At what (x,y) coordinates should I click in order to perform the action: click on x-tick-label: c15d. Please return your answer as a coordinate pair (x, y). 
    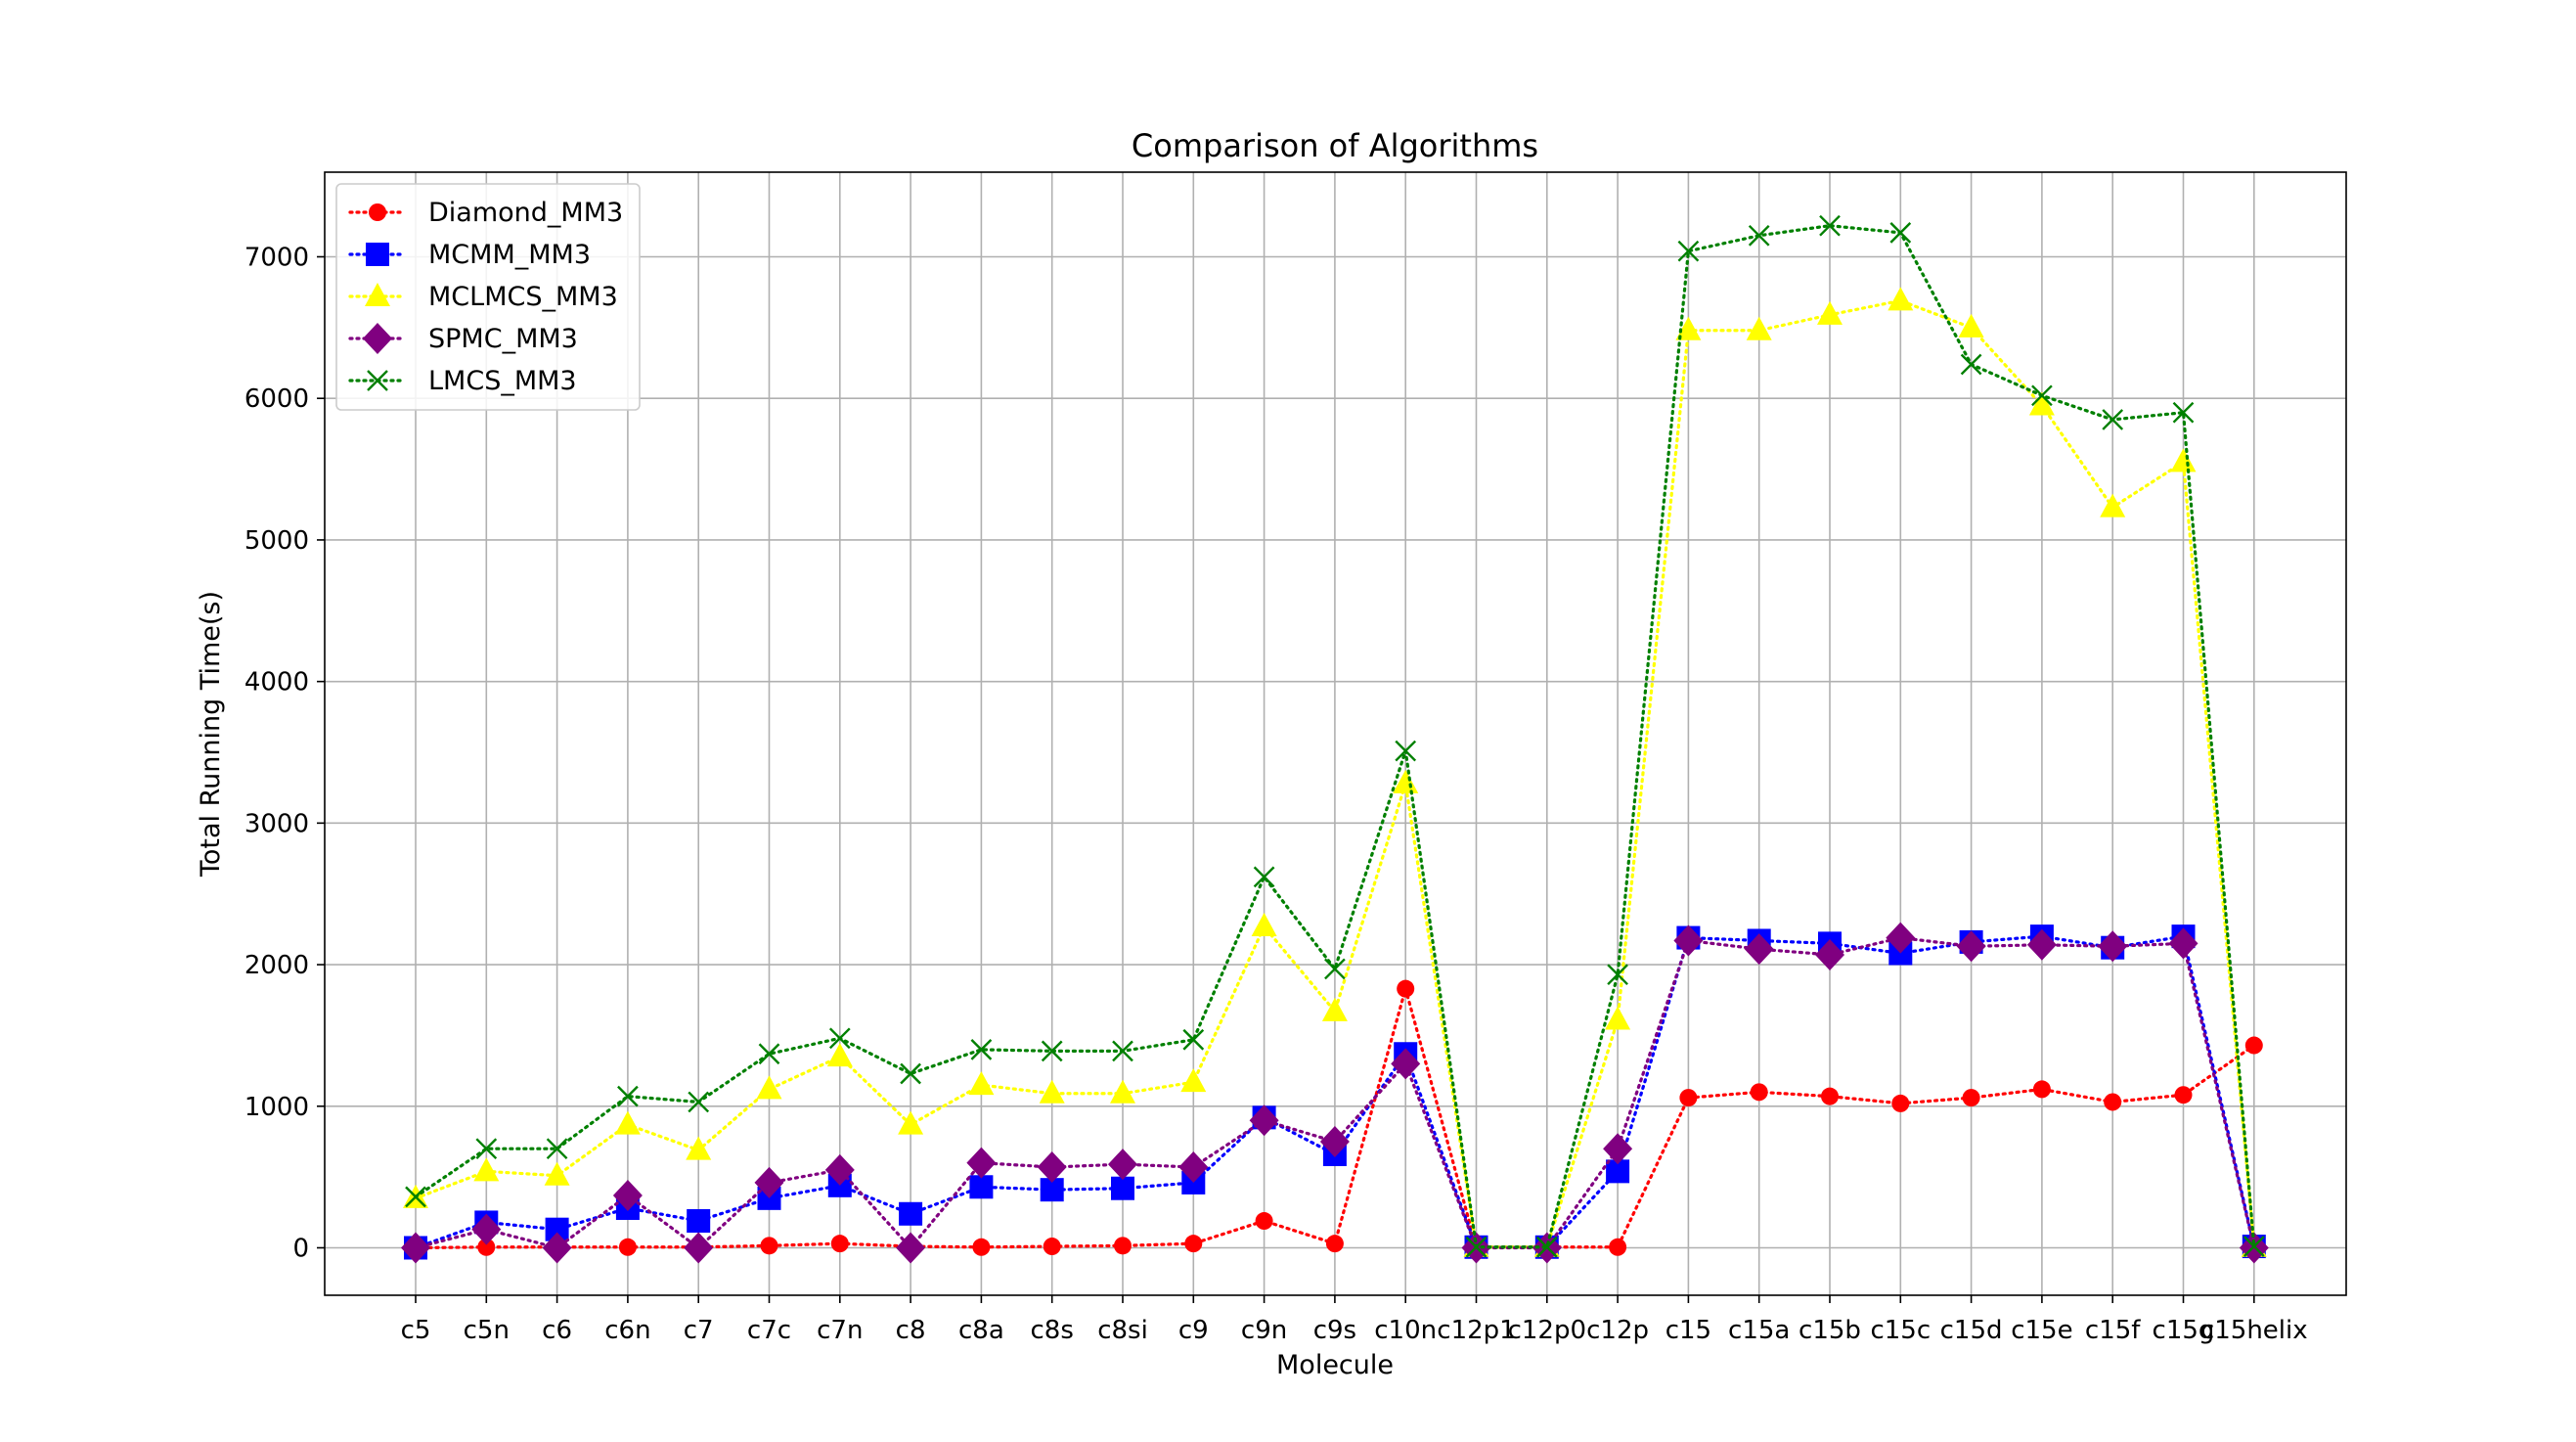
    Looking at the image, I should click on (1971, 1330).